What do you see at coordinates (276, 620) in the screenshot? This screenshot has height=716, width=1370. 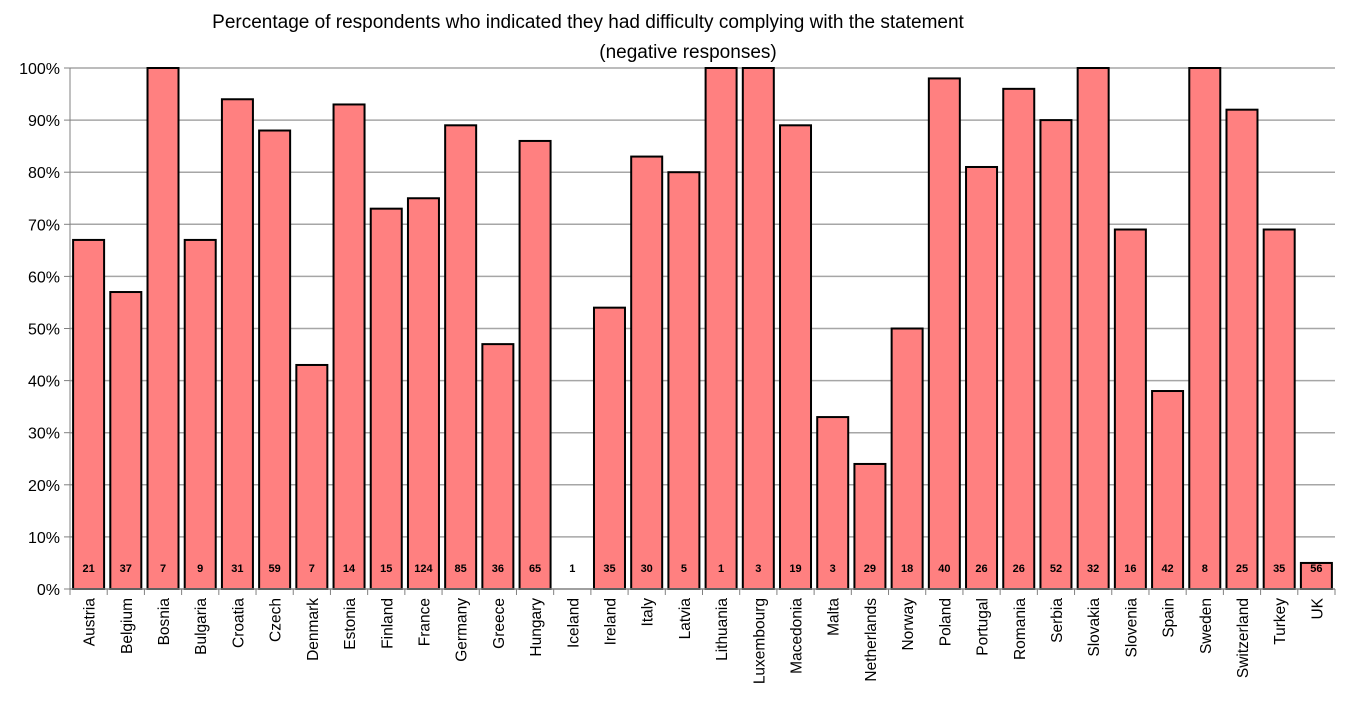 I see `x-tick-label: Czech` at bounding box center [276, 620].